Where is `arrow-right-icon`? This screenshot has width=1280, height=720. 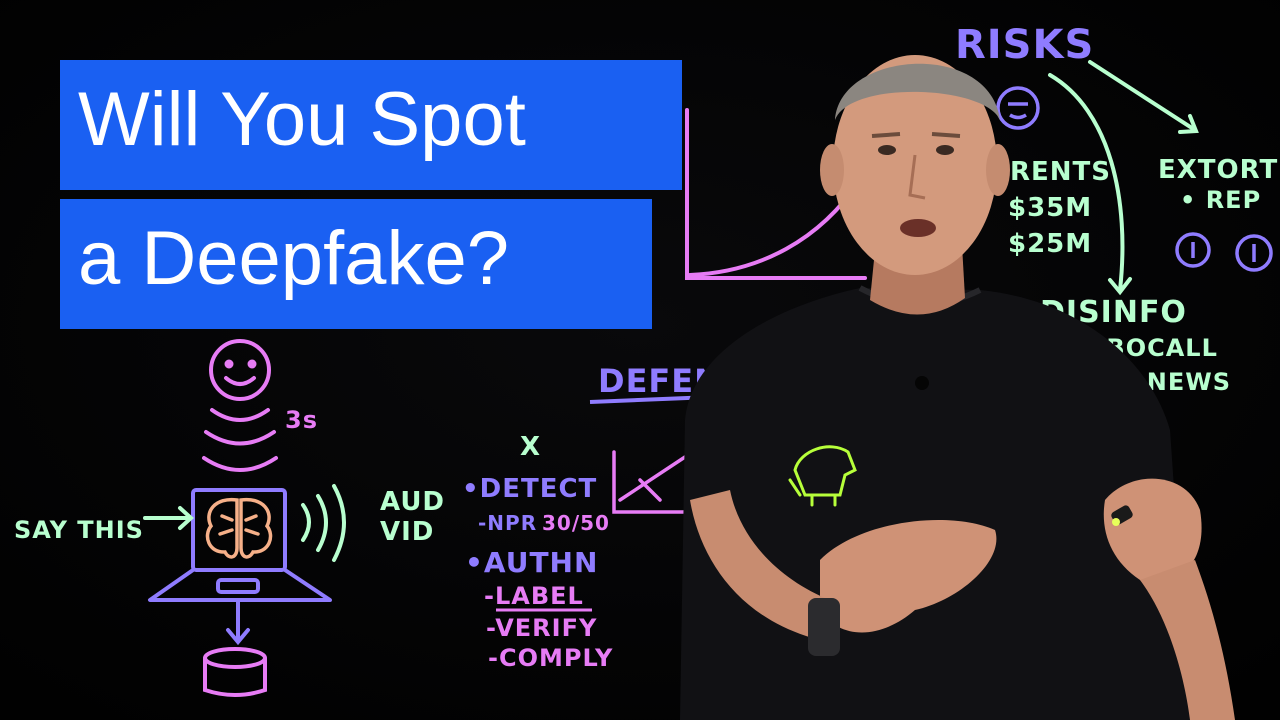
arrow-right-icon is located at coordinates (168, 518).